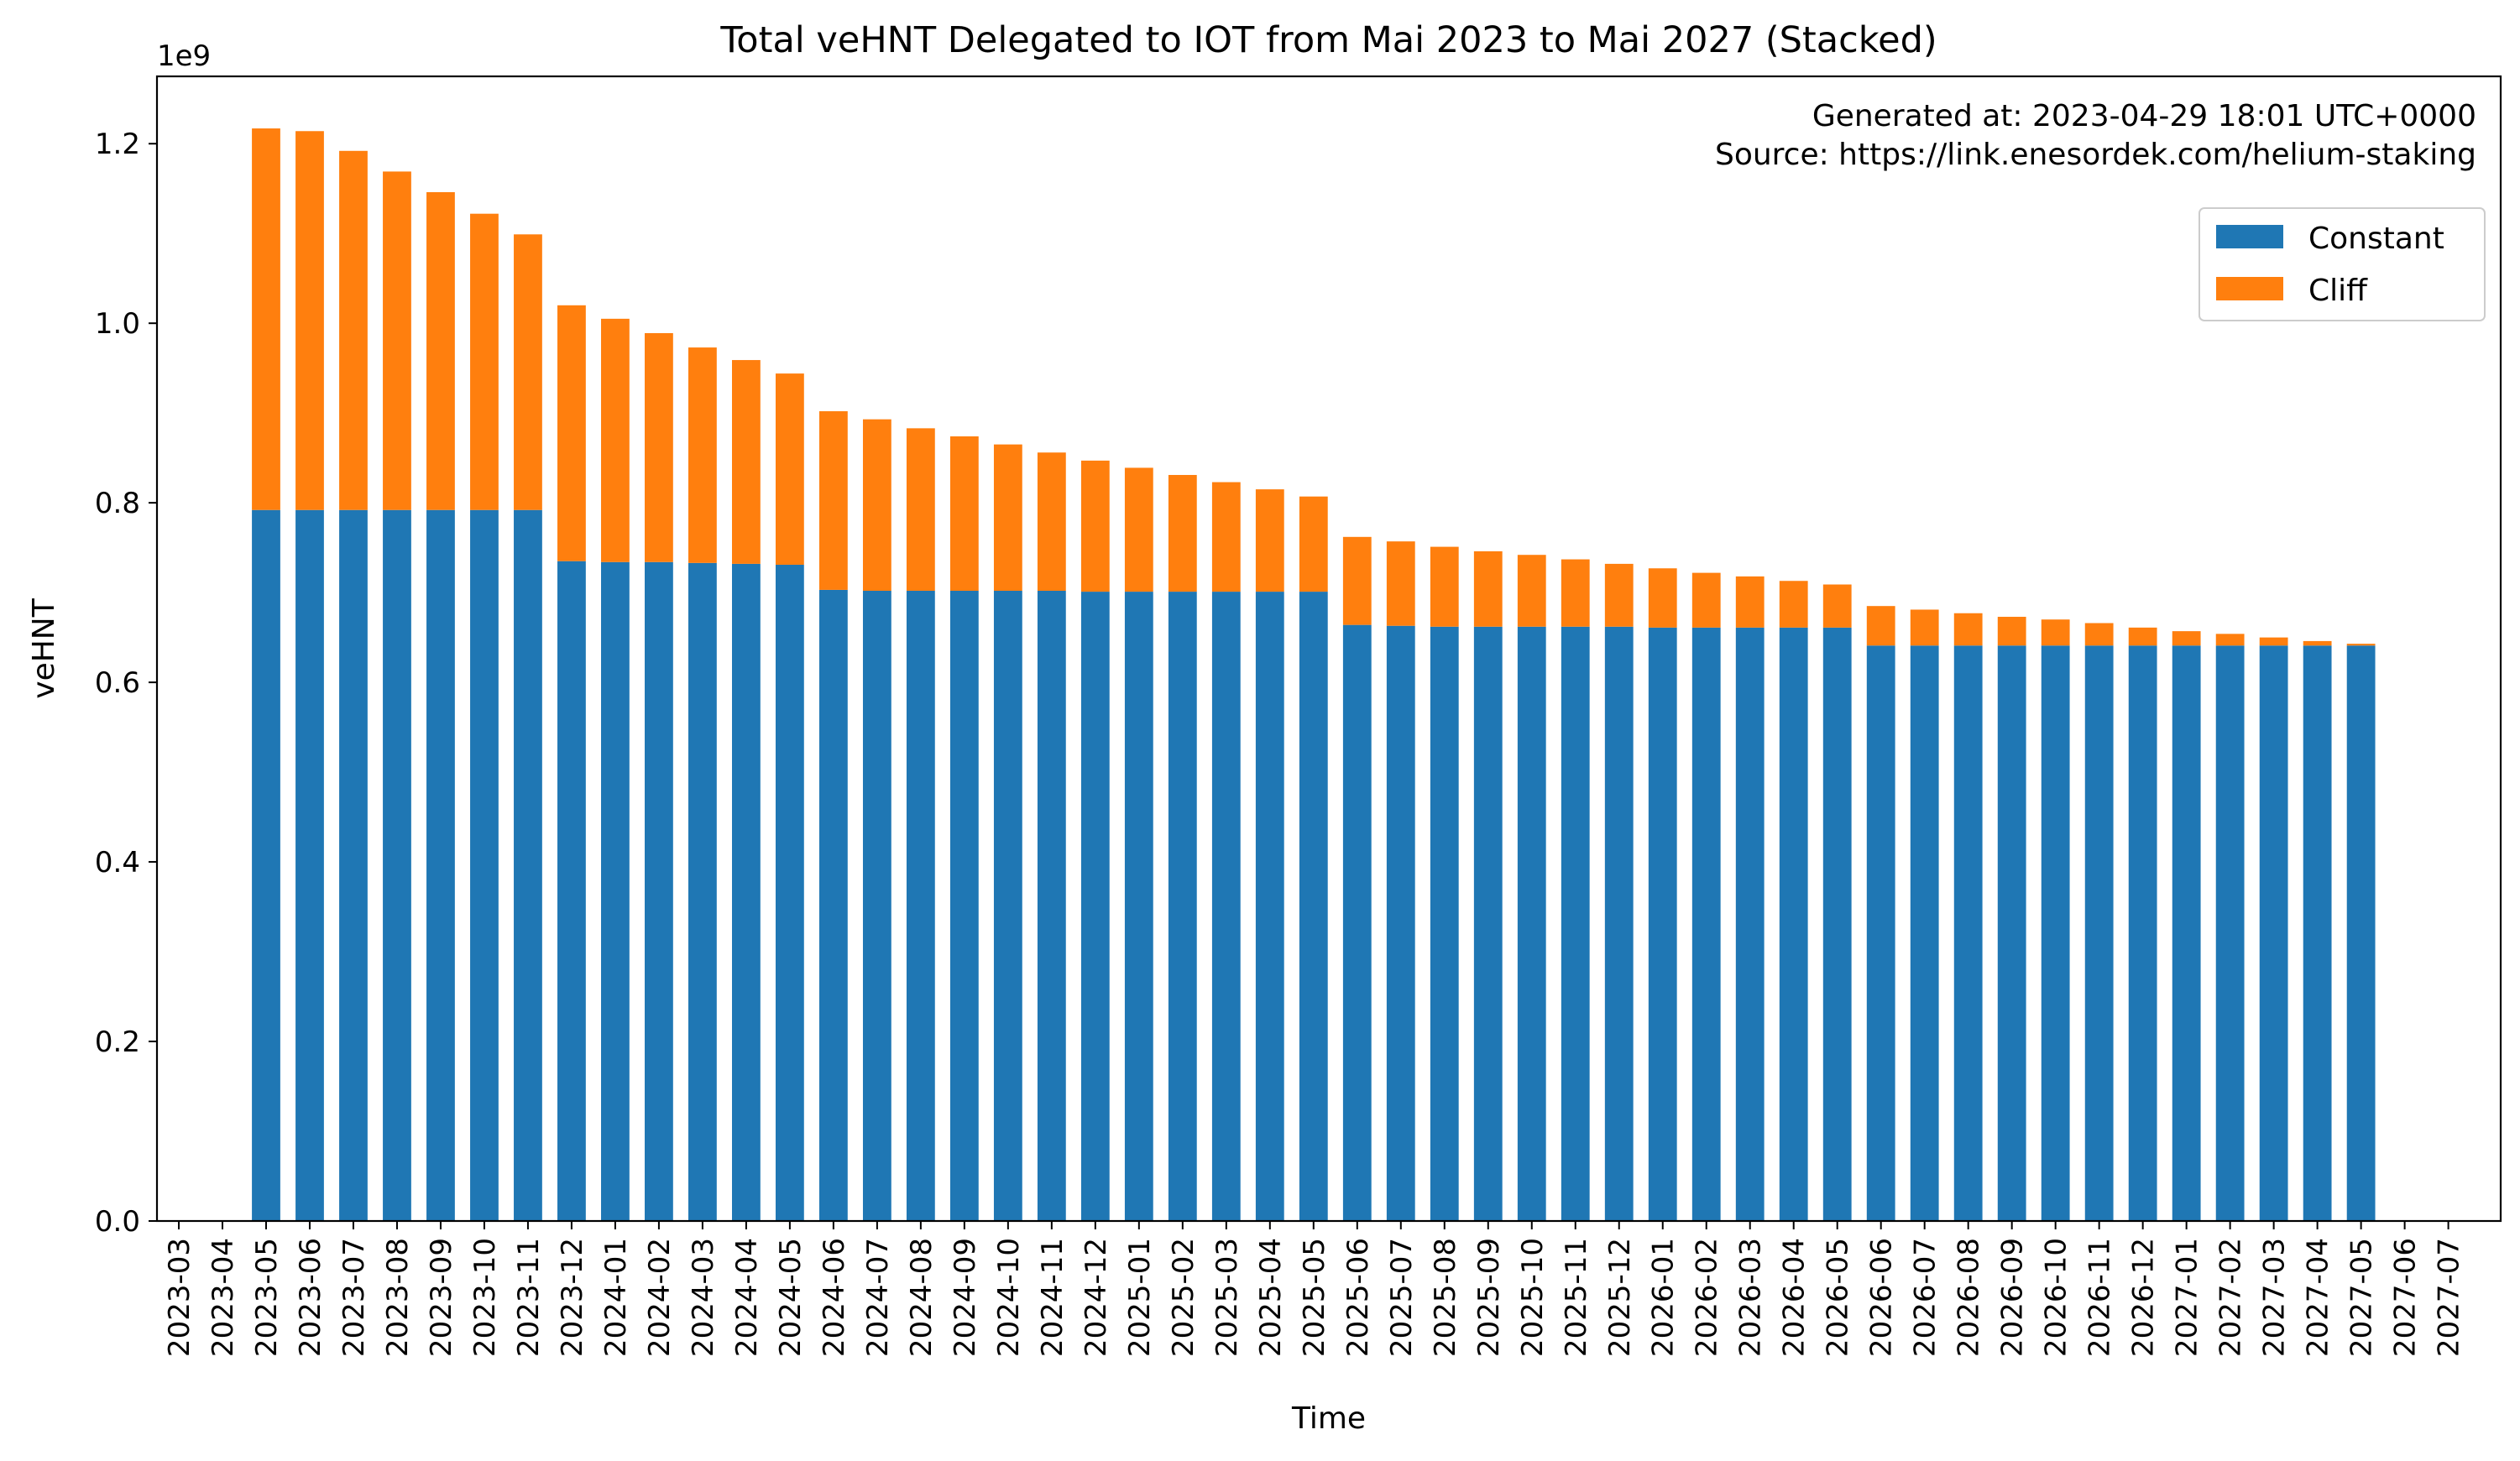  What do you see at coordinates (118, 862) in the screenshot?
I see `y-tick-label: 0.4` at bounding box center [118, 862].